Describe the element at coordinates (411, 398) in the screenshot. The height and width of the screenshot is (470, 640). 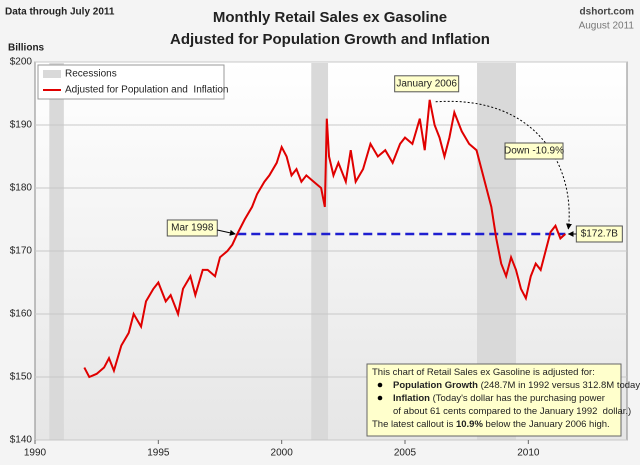
I see `note-text: Inflation` at that location.